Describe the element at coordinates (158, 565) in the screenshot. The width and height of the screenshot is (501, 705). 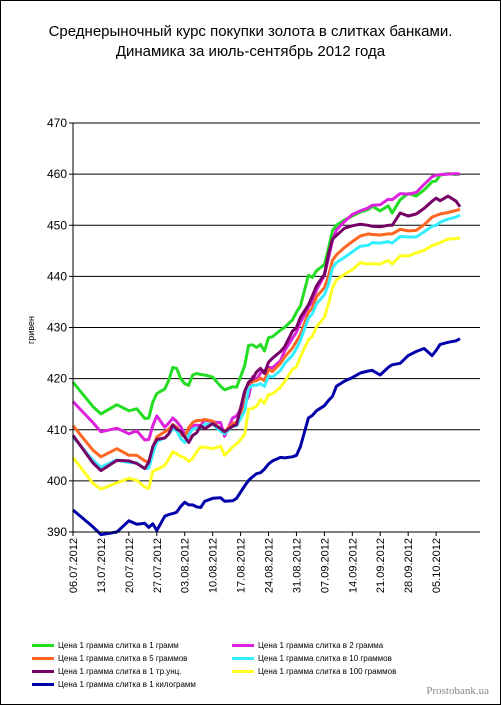
I see `x-tick-label: 27.07.2012` at that location.